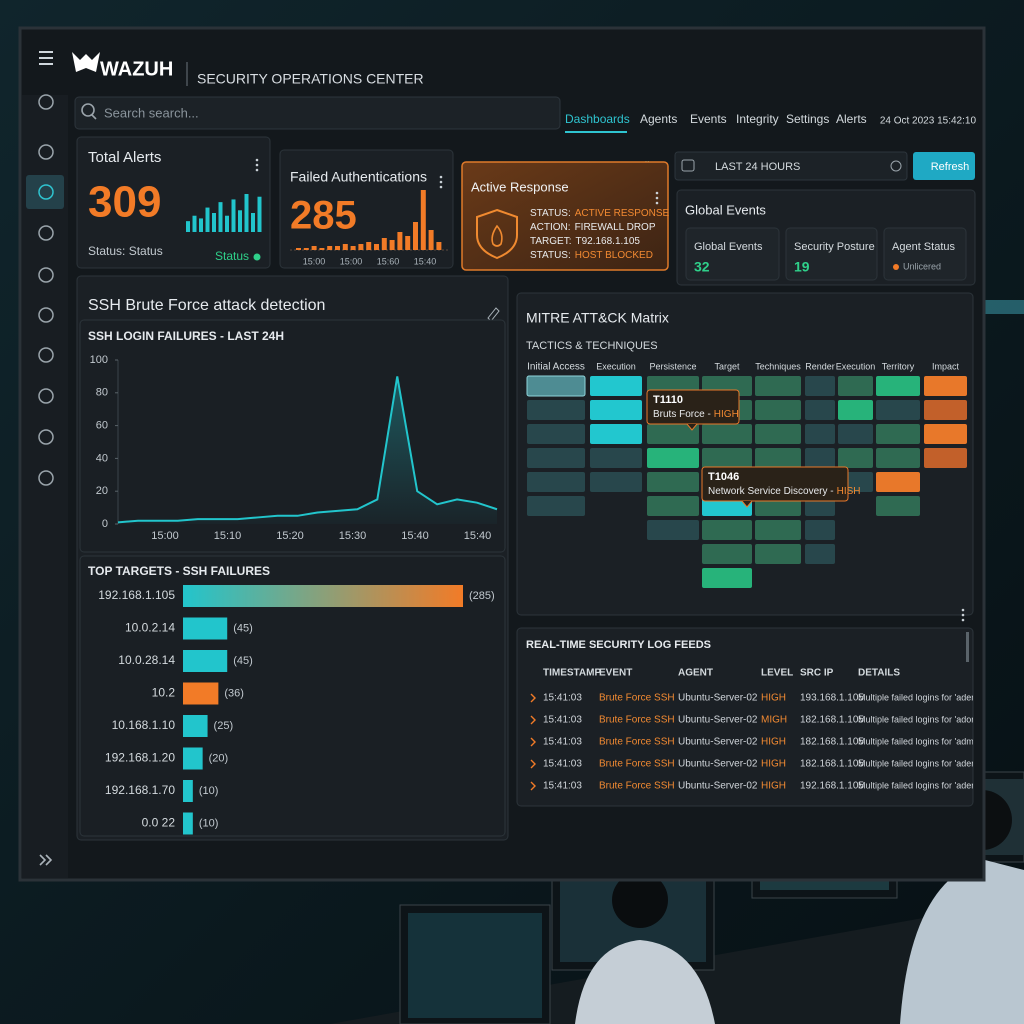 The width and height of the screenshot is (1024, 1024). Describe the element at coordinates (807, 119) in the screenshot. I see `nav-link: Settings` at that location.